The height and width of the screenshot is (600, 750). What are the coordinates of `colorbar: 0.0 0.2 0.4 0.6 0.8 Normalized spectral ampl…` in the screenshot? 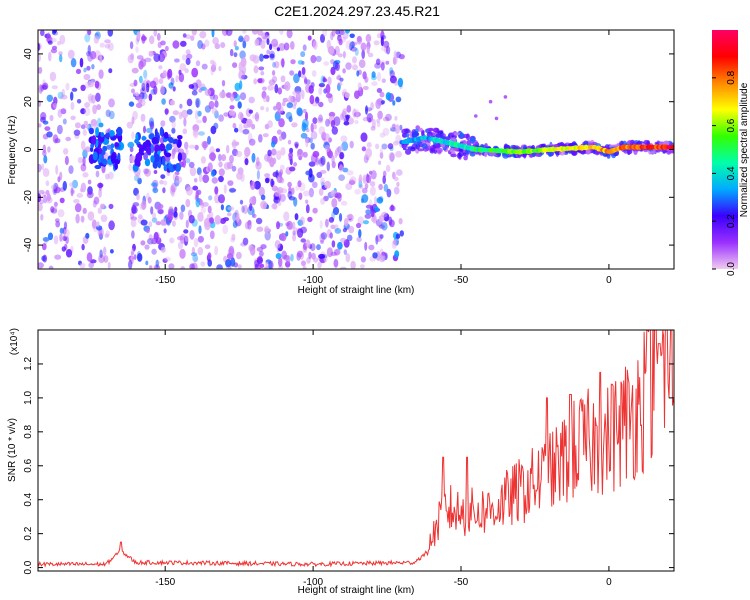 It's located at (731, 153).